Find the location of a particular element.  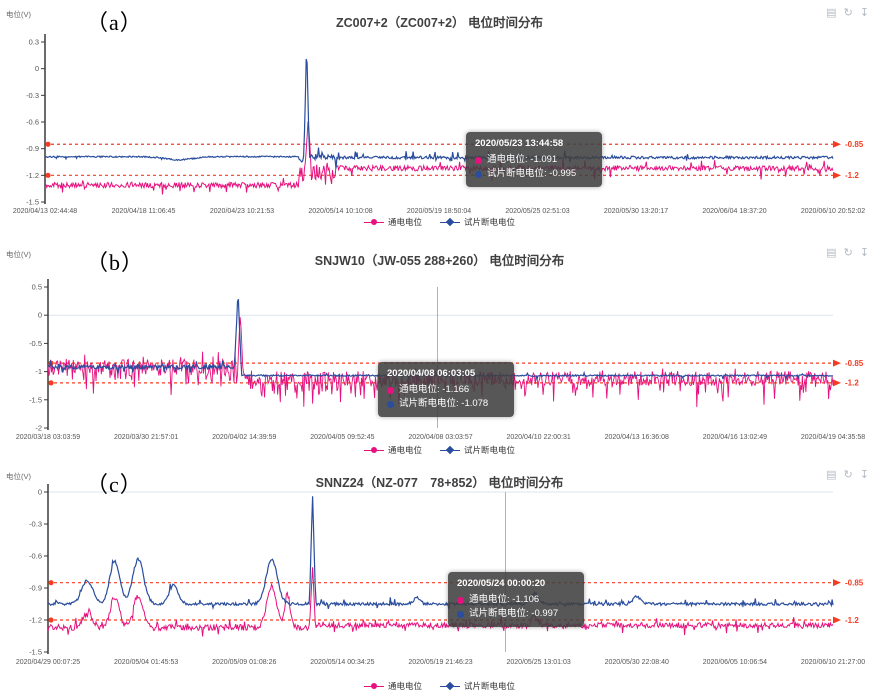

svg-text: 2020/04/13 16:36:08 is located at coordinates (637, 437).